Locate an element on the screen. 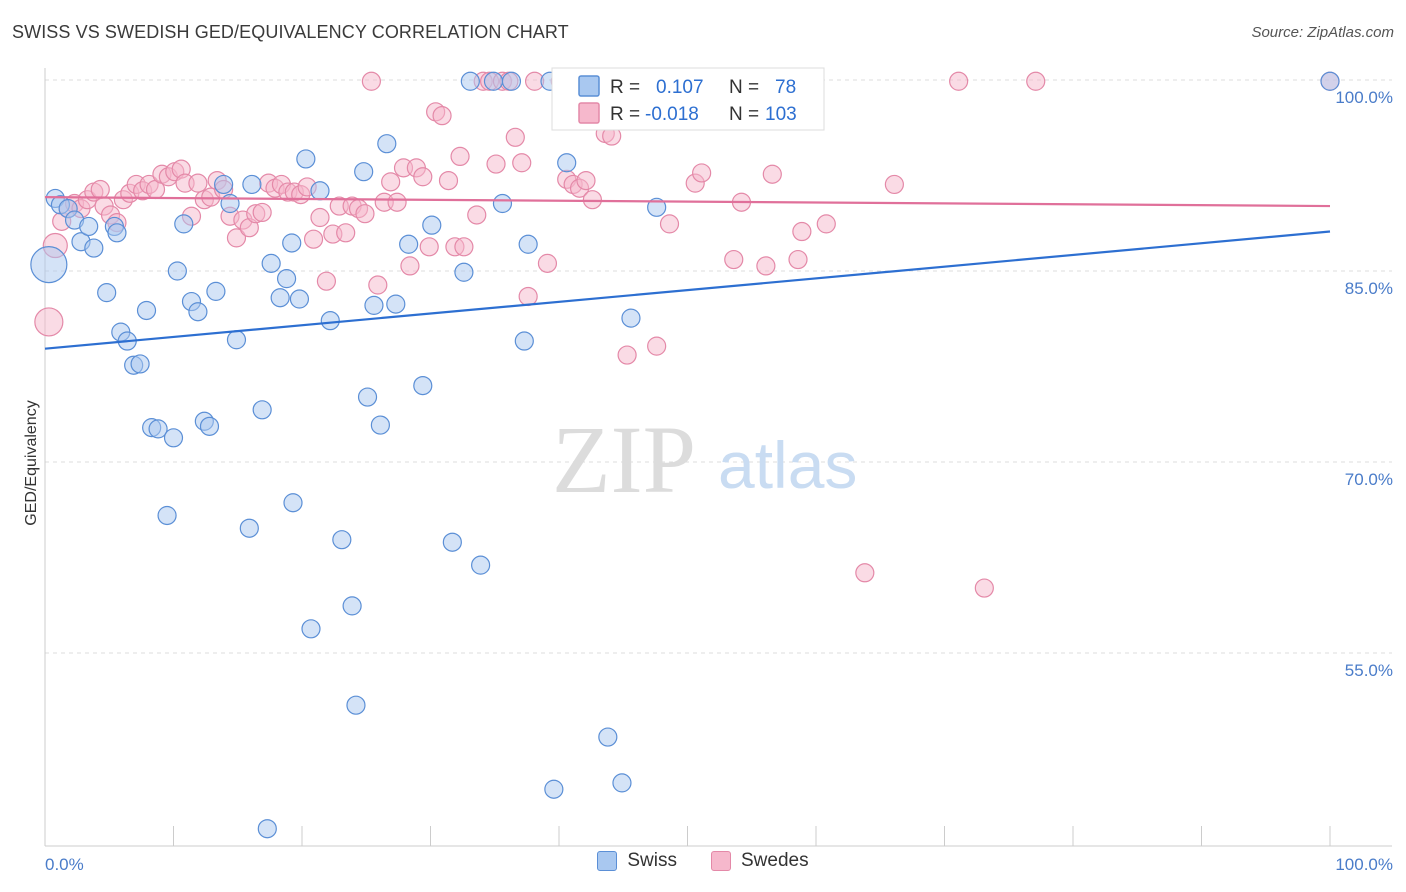 The image size is (1406, 892). legend-n-label-swiss: N = is located at coordinates (744, 87).